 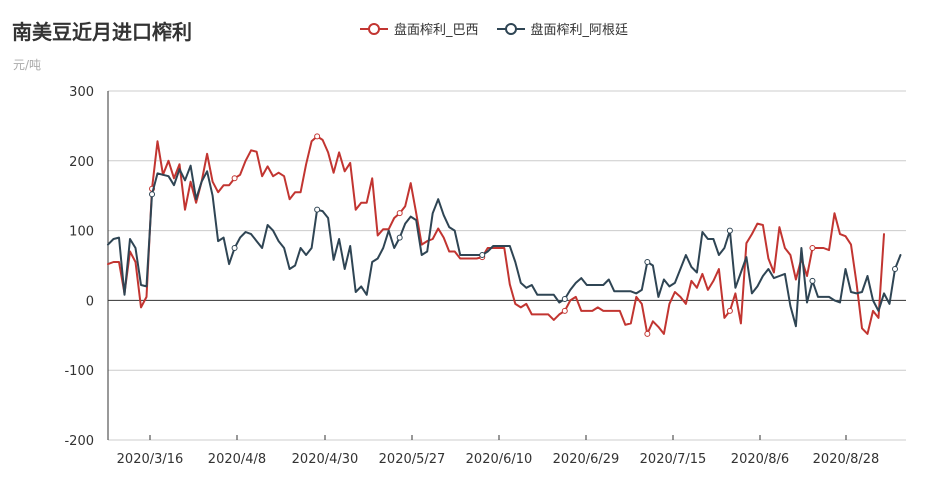 I want to click on x-tick-label: 2020/8/28, so click(x=846, y=459).